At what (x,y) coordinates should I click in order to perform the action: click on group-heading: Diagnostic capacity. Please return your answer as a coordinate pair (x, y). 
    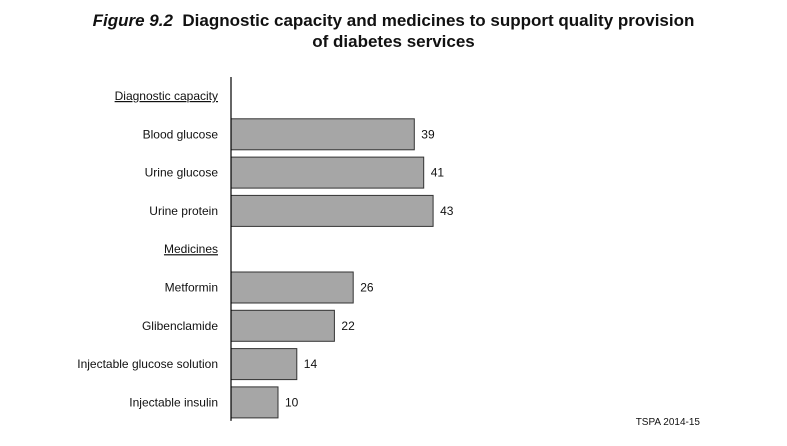
    Looking at the image, I should click on (166, 96).